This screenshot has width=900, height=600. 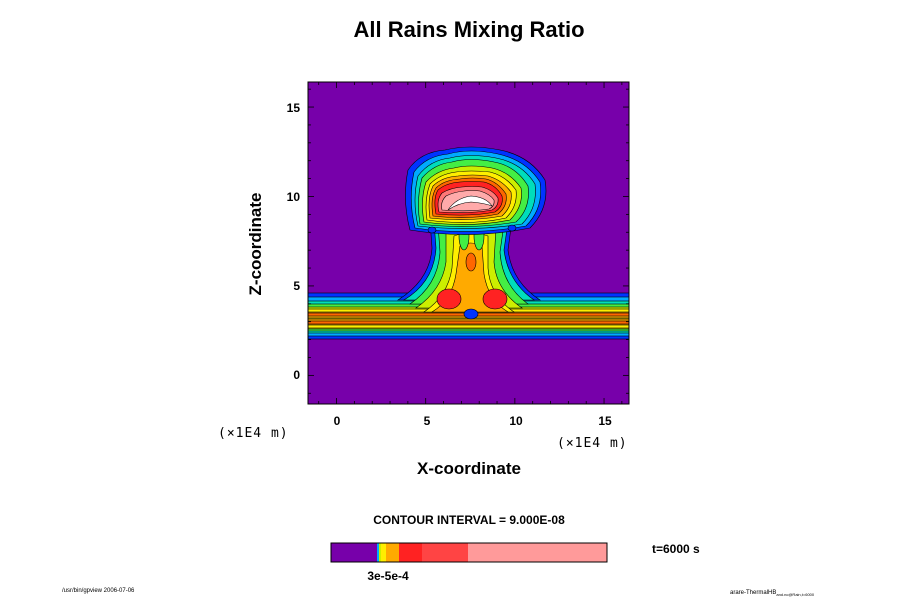 I want to click on anvil-edge-left, so click(x=432, y=230).